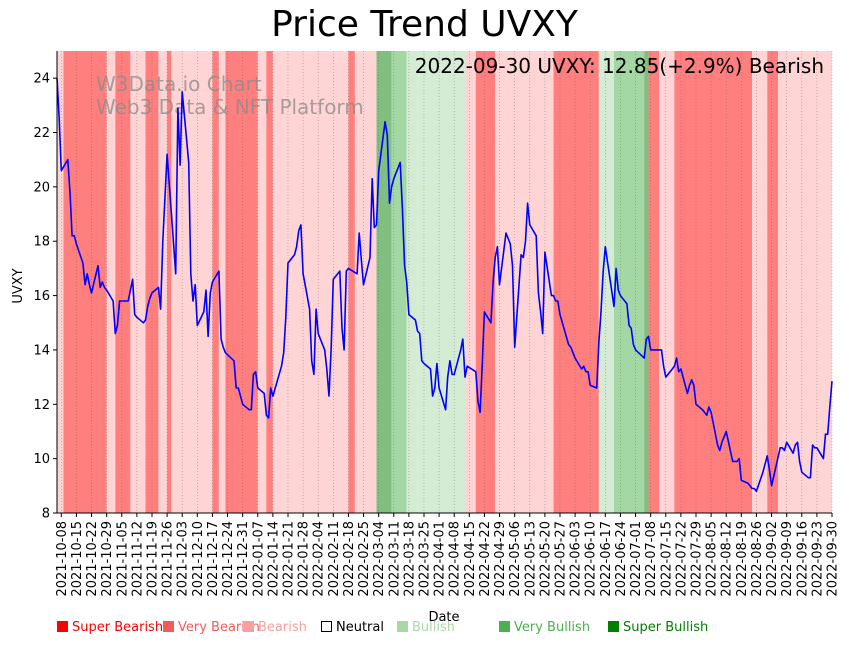  Describe the element at coordinates (41, 350) in the screenshot. I see `y-tick-label-14: 14` at that location.